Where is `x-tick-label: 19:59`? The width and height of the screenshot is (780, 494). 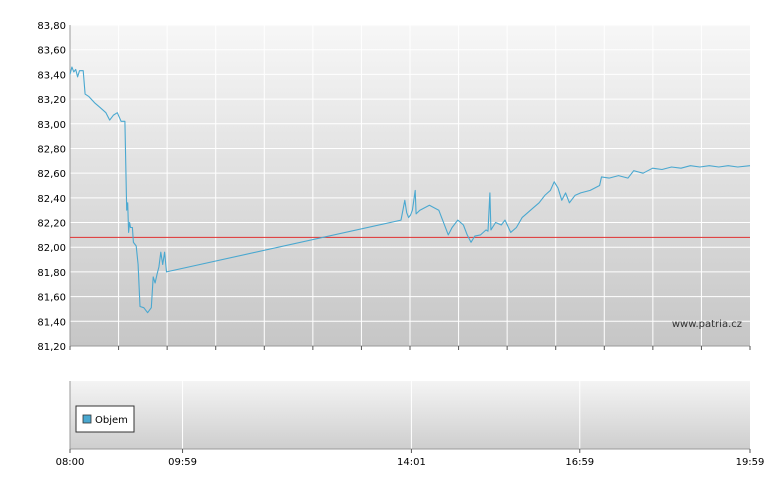
x-tick-label: 19:59 is located at coordinates (750, 462).